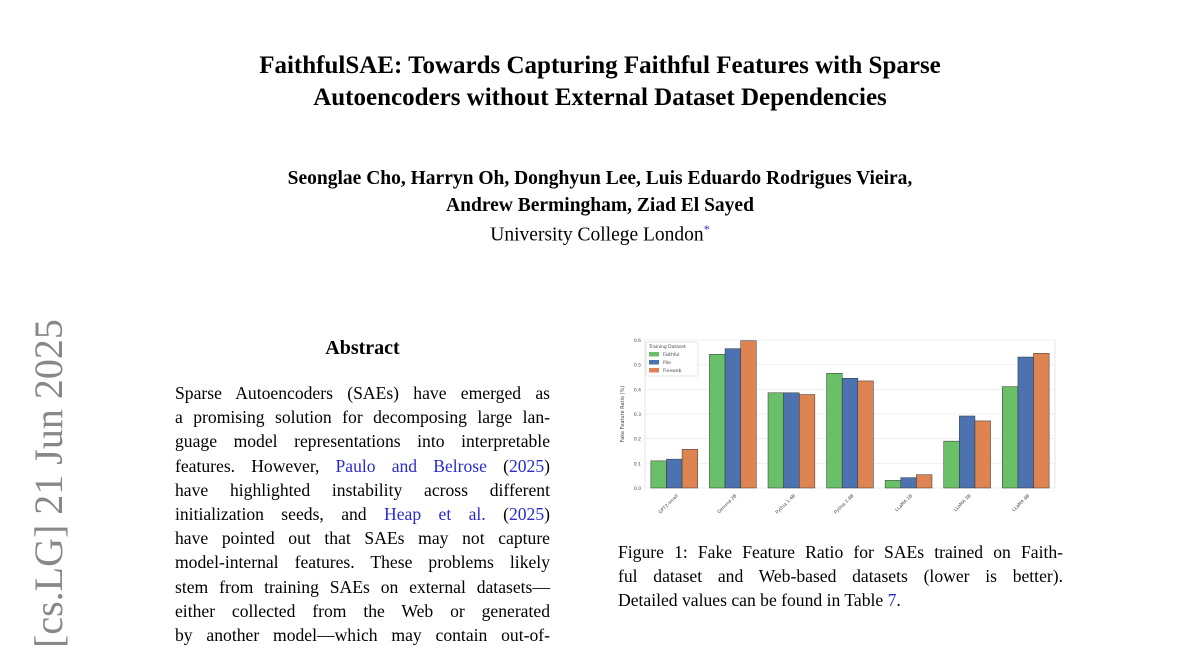 The image size is (1200, 648). What do you see at coordinates (597, 235) in the screenshot?
I see `affiliation-text: University College London` at bounding box center [597, 235].